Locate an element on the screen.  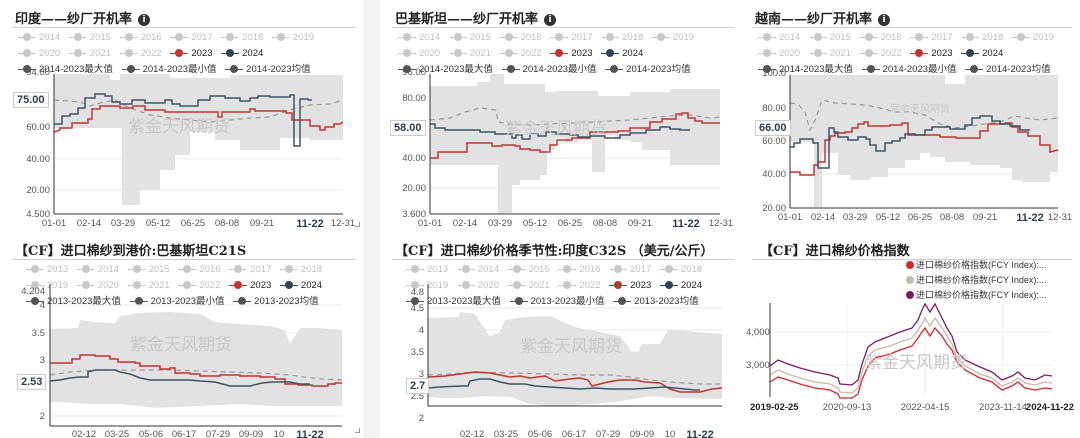
svg-text: 03-29 is located at coordinates (123, 223).